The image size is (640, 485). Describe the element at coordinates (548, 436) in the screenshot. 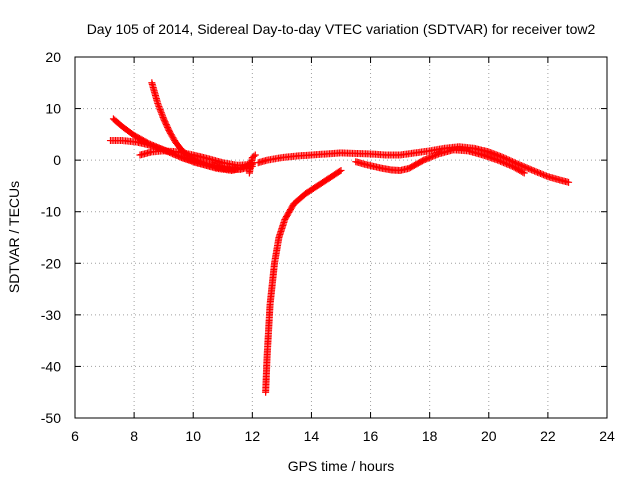

I see `x-tick-label: 22` at that location.